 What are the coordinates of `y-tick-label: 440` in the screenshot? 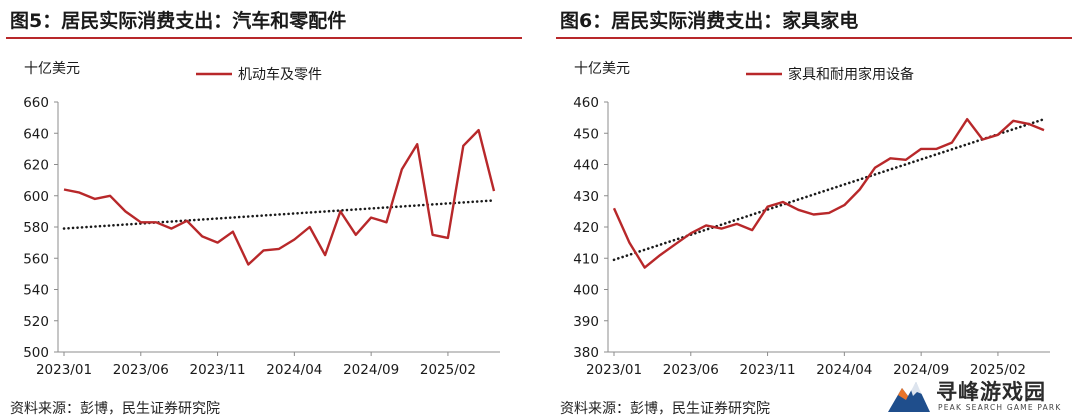 It's located at (586, 166).